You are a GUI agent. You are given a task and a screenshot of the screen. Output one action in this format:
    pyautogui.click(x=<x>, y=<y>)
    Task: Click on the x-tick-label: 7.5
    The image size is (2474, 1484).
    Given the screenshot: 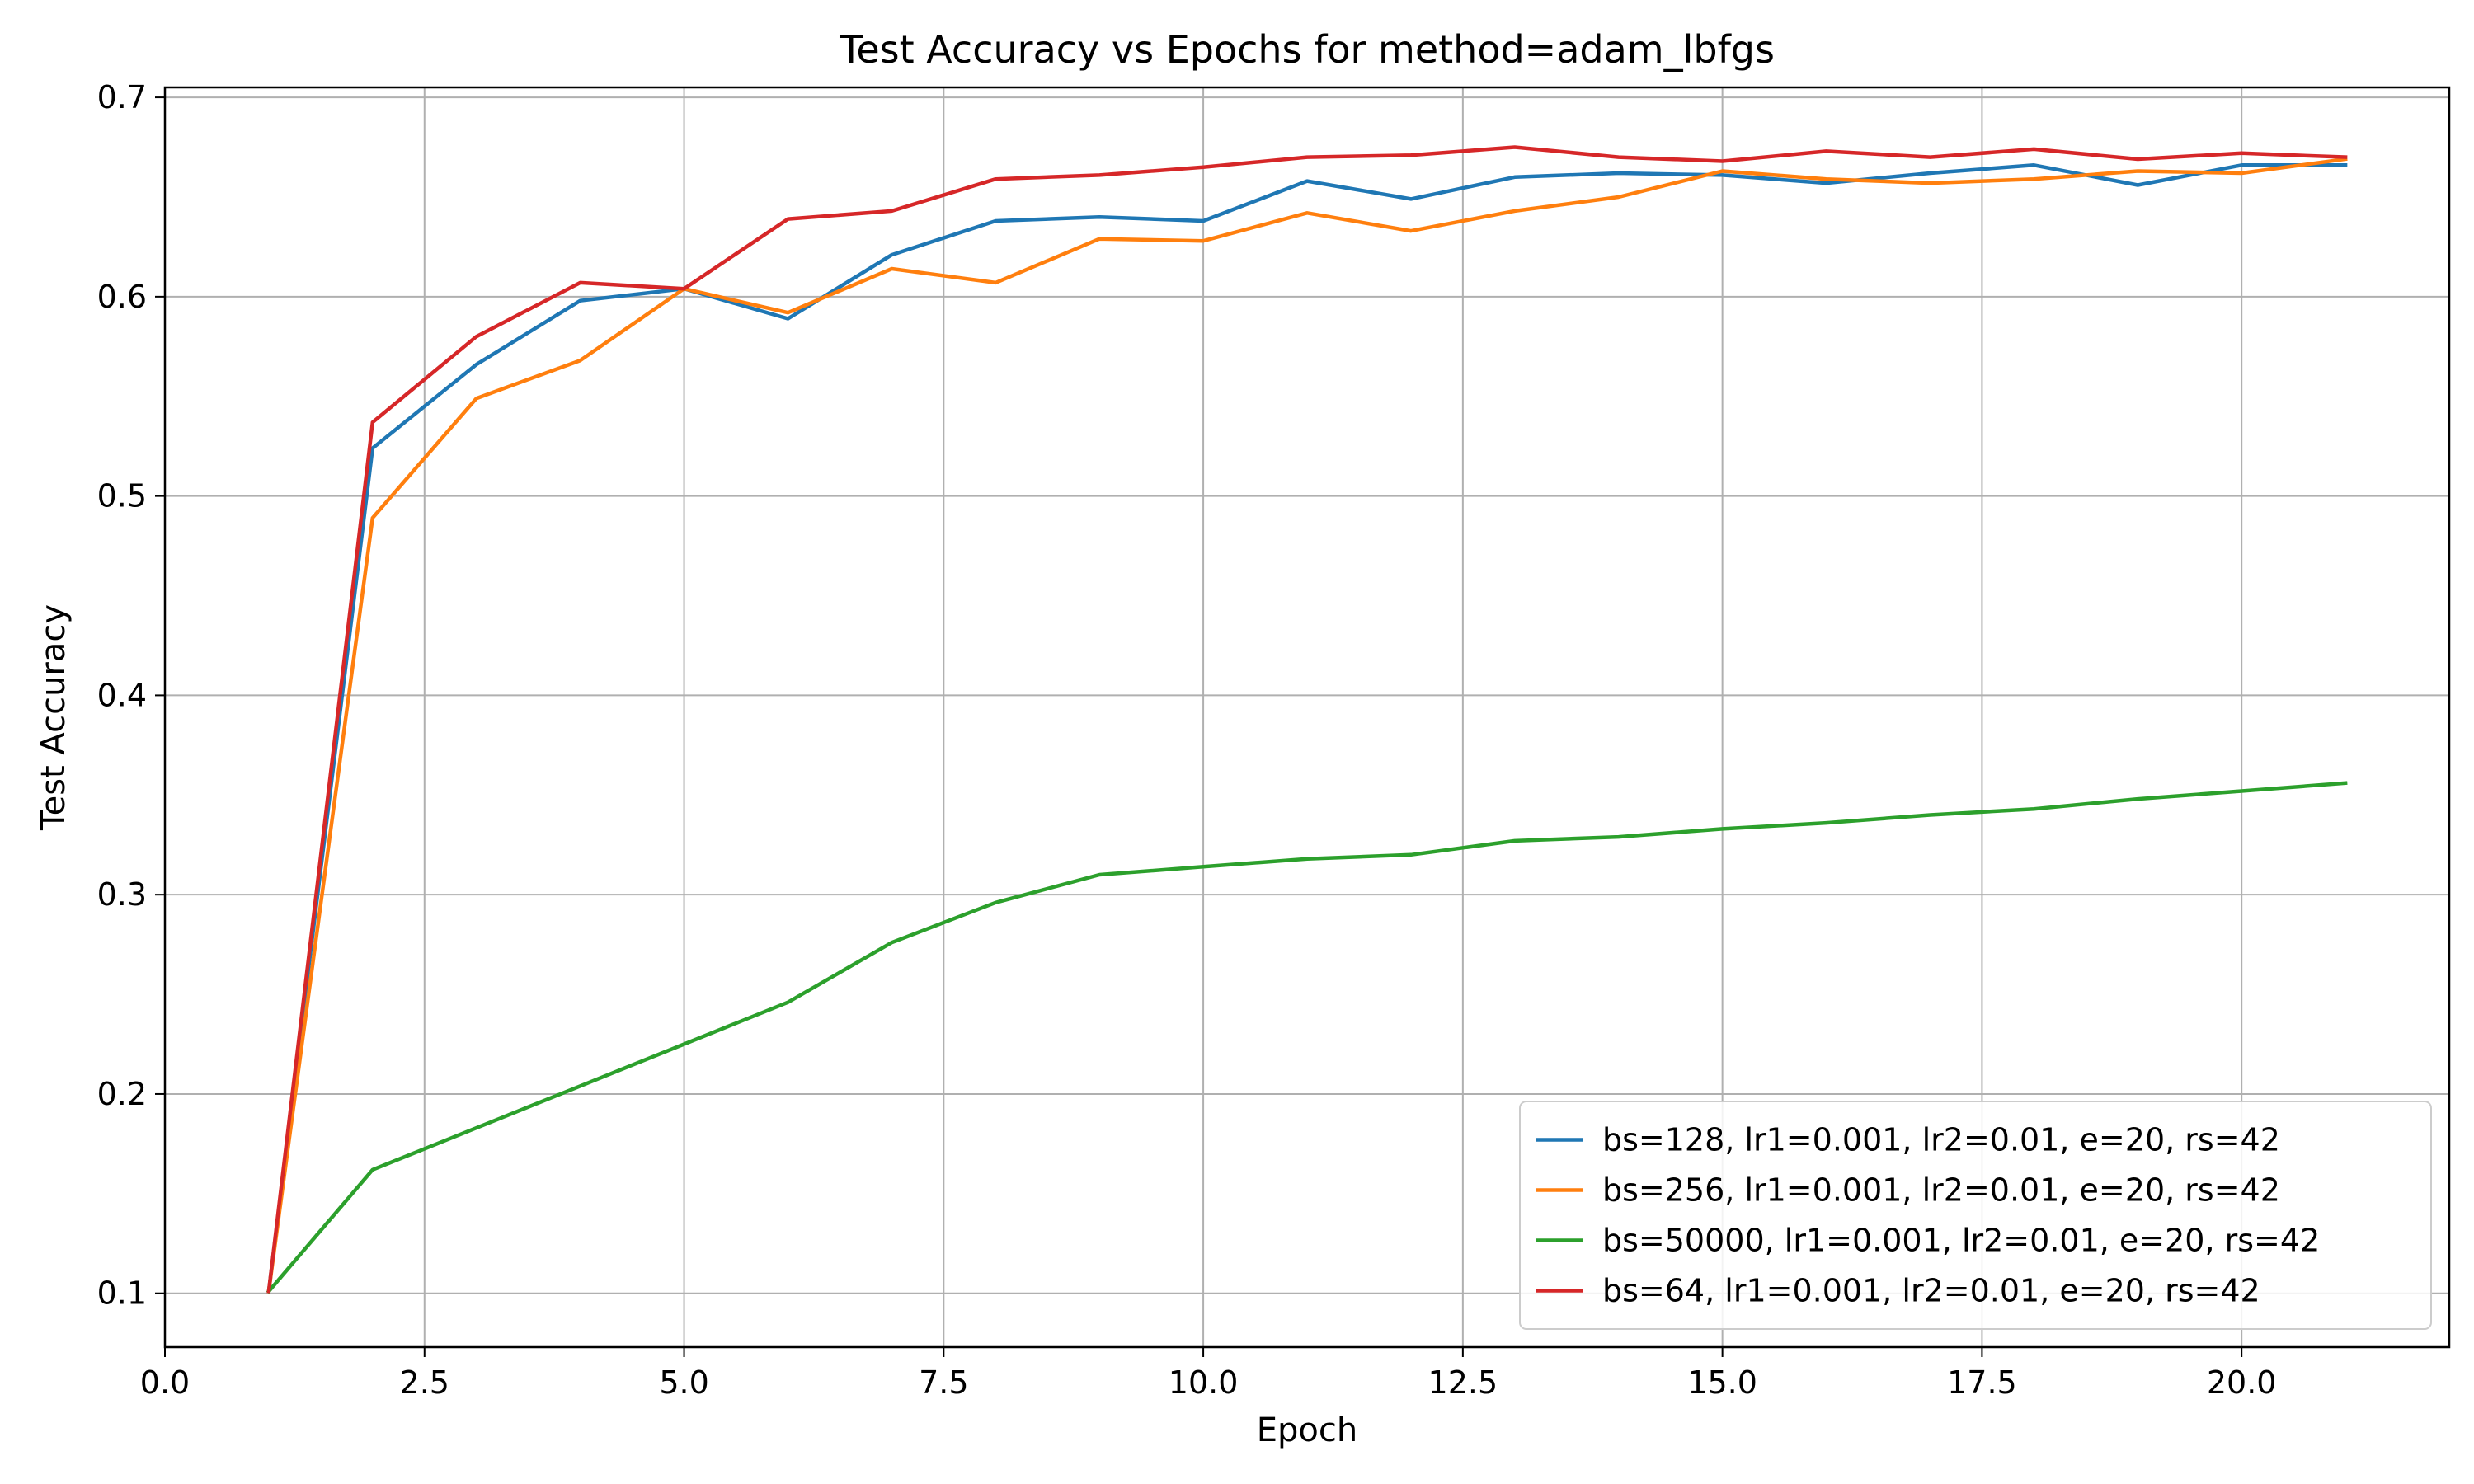 What is the action you would take?
    pyautogui.click(x=943, y=1382)
    